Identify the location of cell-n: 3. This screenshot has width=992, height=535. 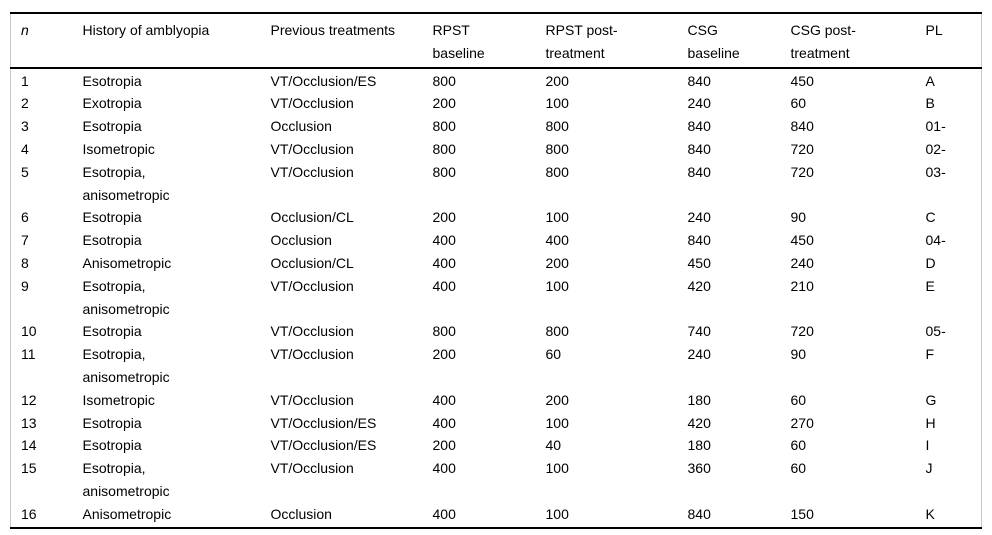
(25, 126).